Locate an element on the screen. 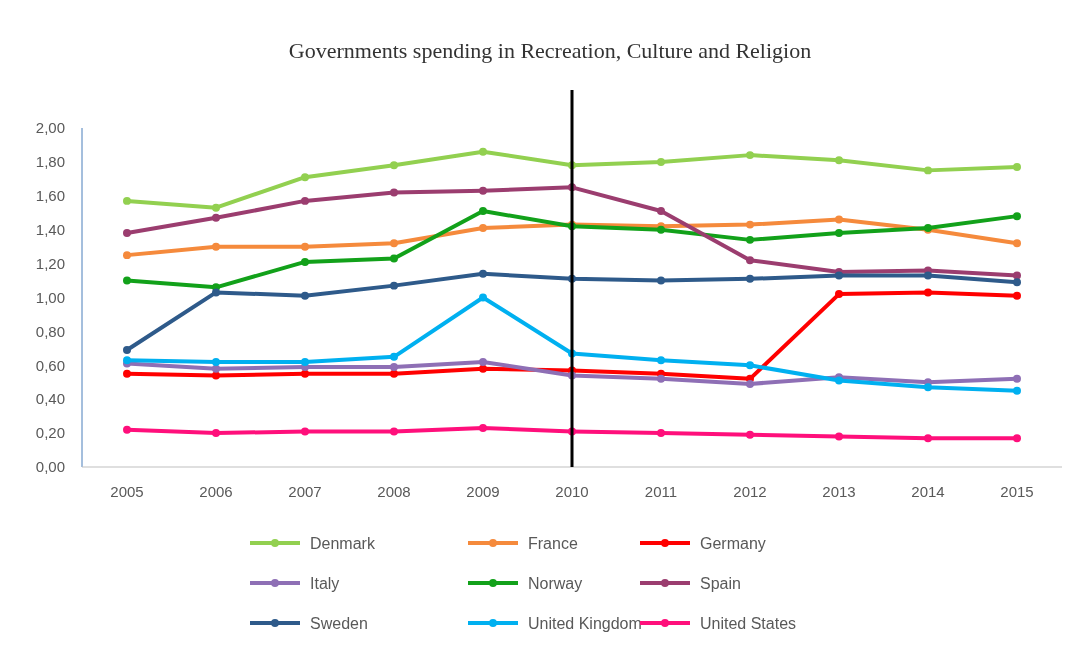 This screenshot has height=649, width=1079. legend-label: United Kingdom is located at coordinates (585, 623).